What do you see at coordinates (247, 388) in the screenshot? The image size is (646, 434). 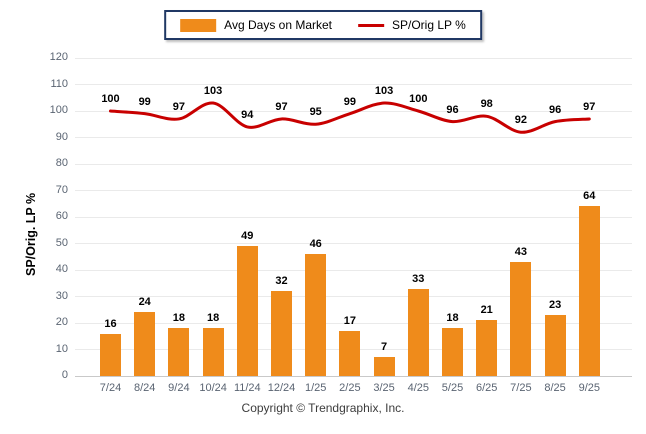 I see `x-tick-label: 11/24` at bounding box center [247, 388].